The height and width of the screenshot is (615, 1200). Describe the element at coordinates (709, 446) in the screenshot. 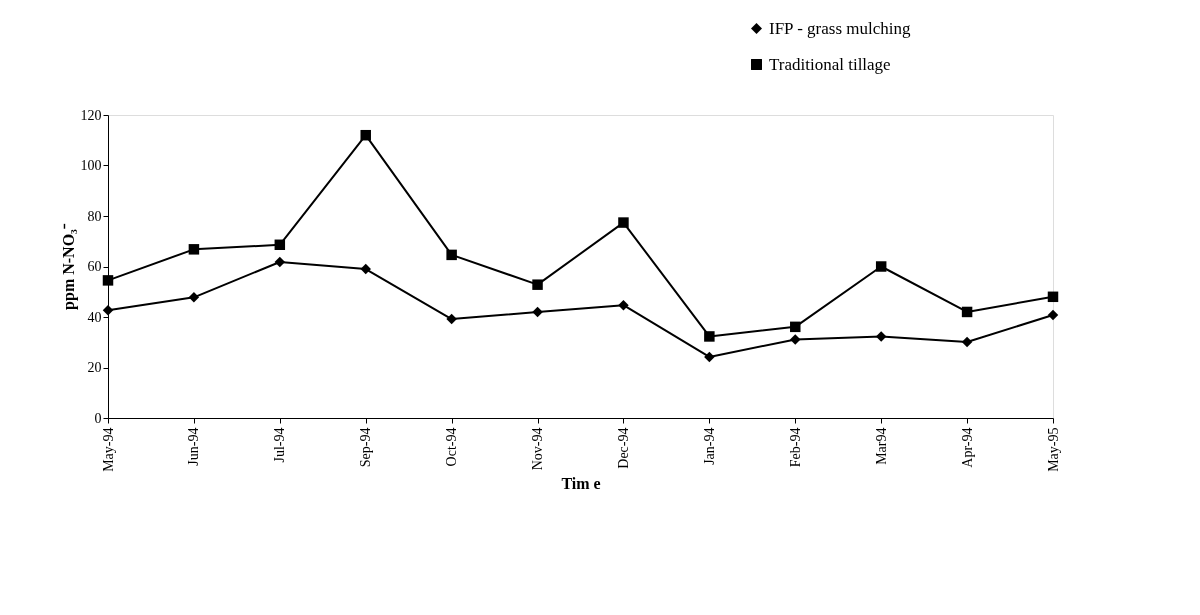

I see `x-tick-label: Jan-94` at that location.